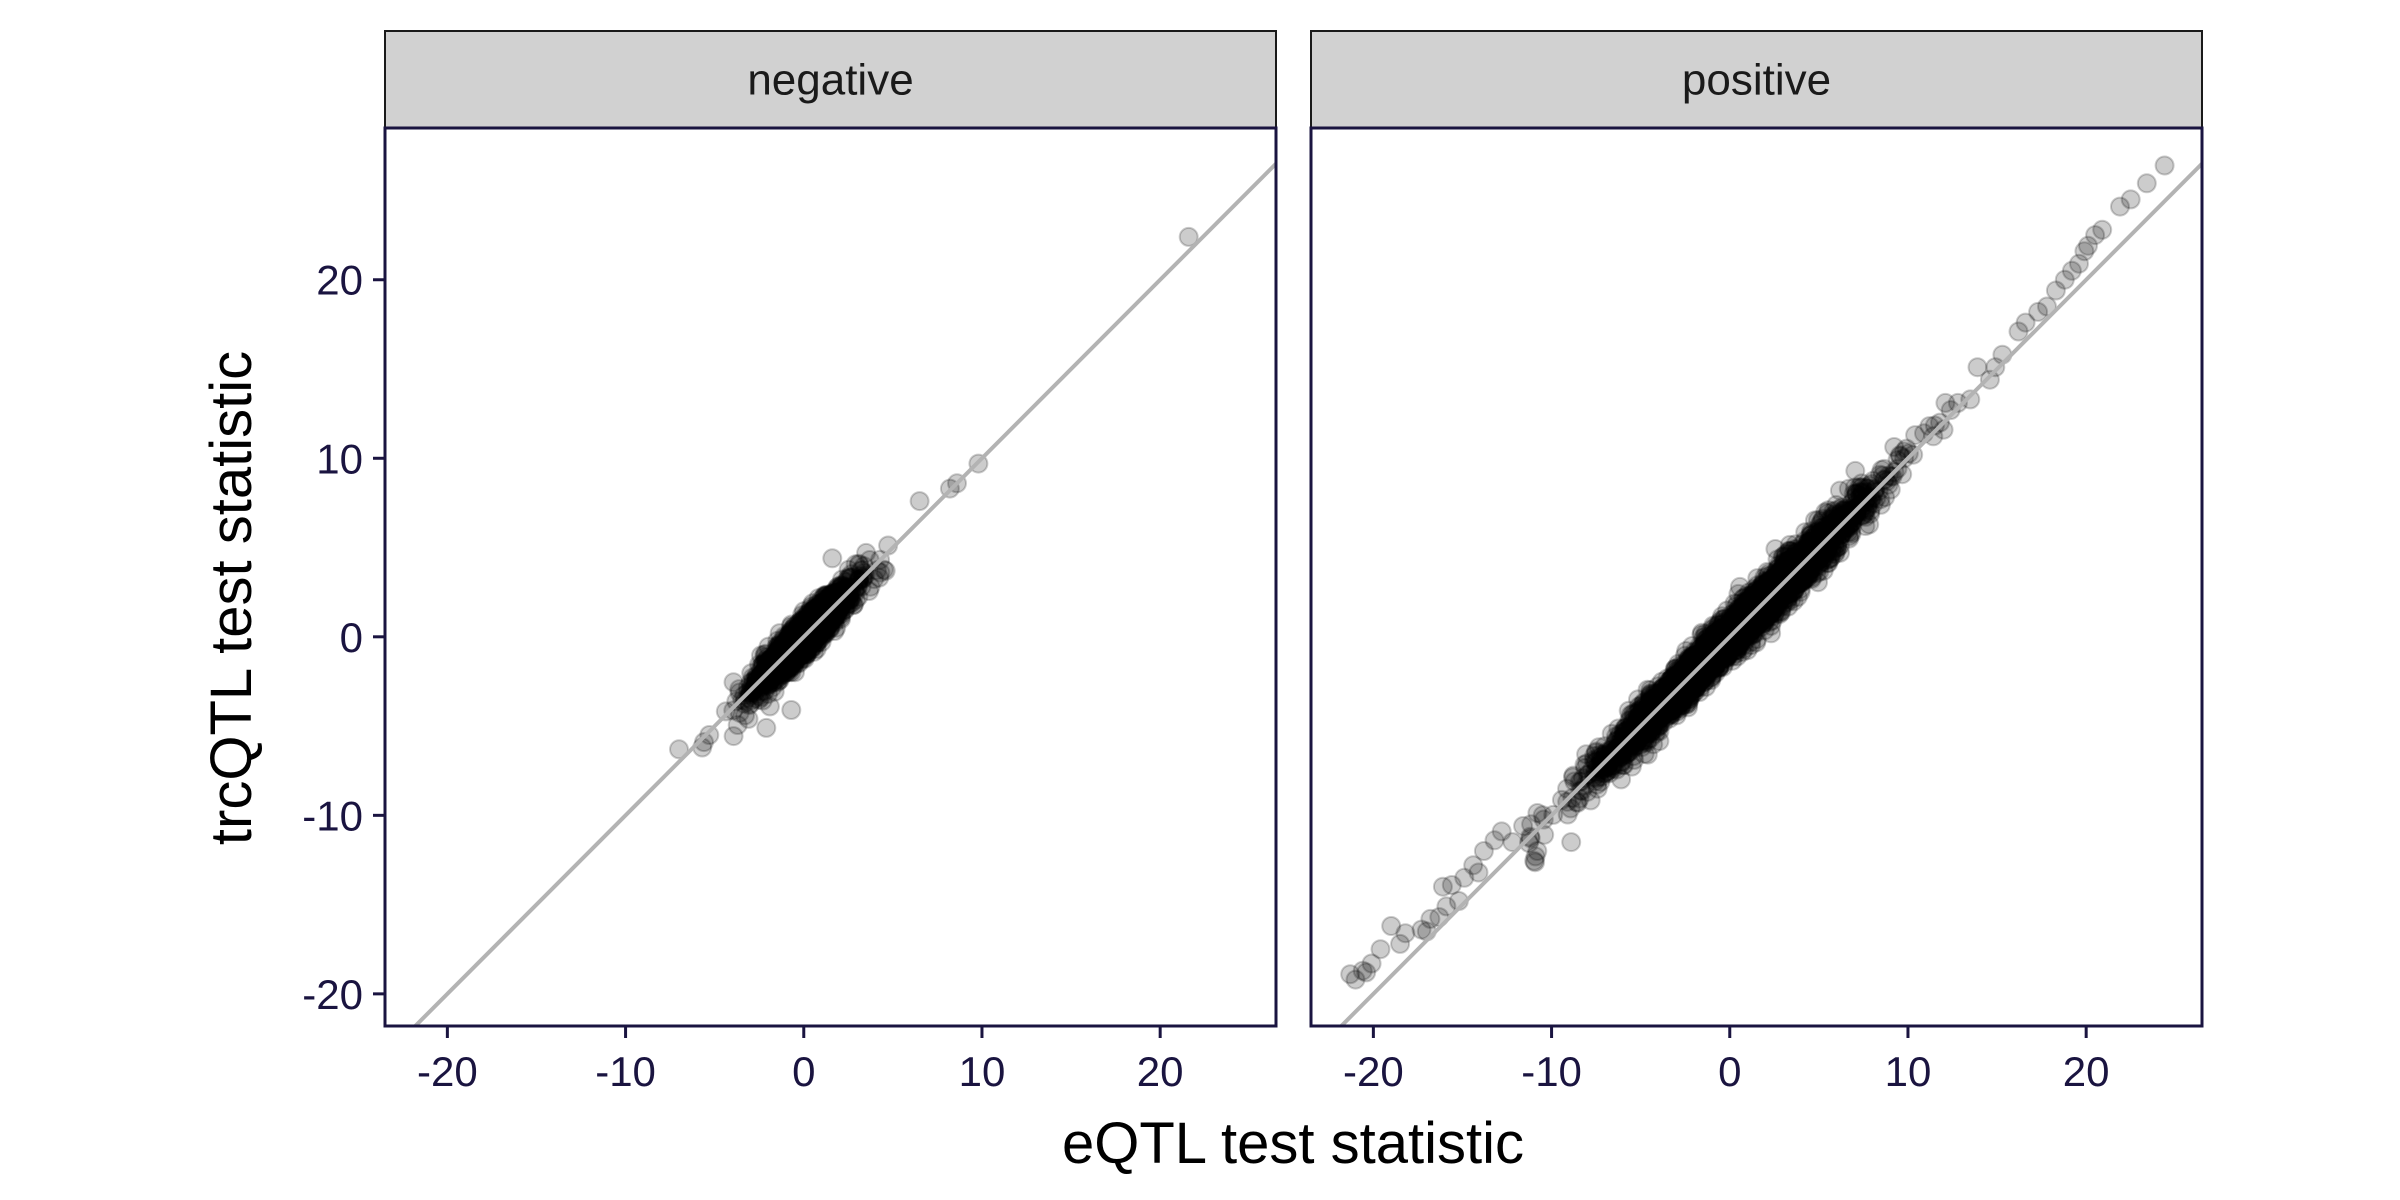 This screenshot has width=2400, height=1200. I want to click on facet-label: positive, so click(1756, 80).